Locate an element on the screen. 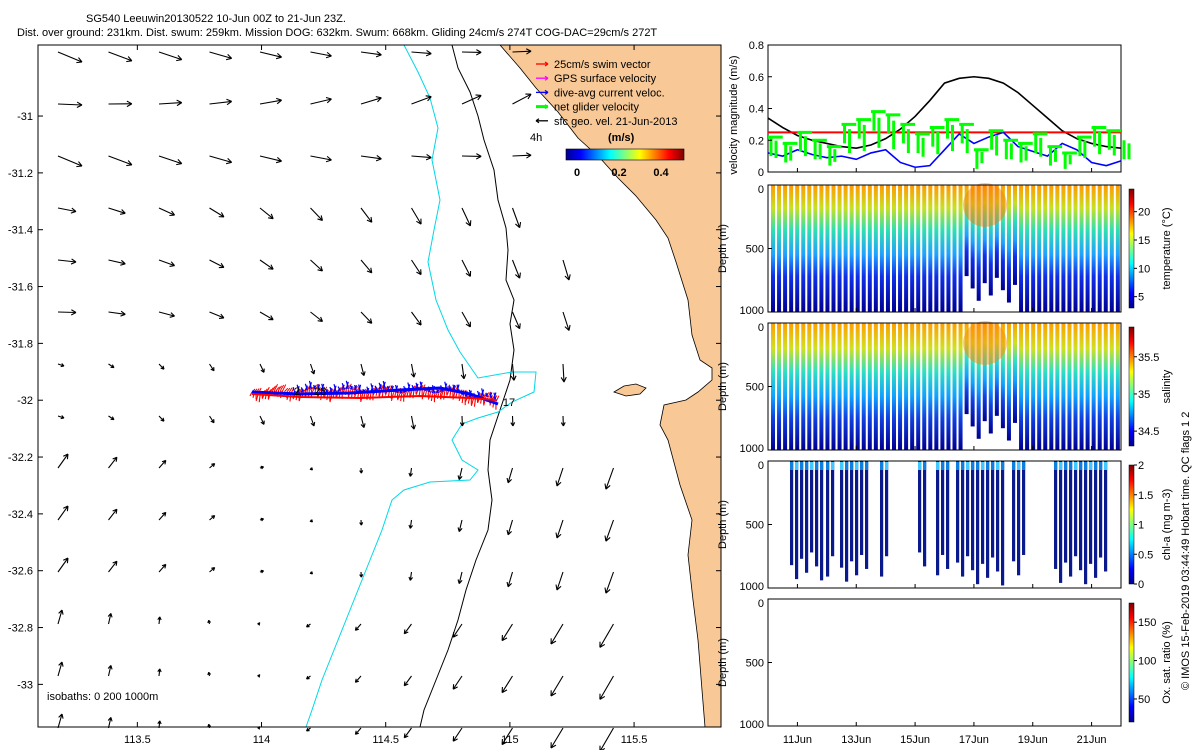 The height and width of the screenshot is (750, 1200). velocity-ytick-label: 0.8 is located at coordinates (756, 46).